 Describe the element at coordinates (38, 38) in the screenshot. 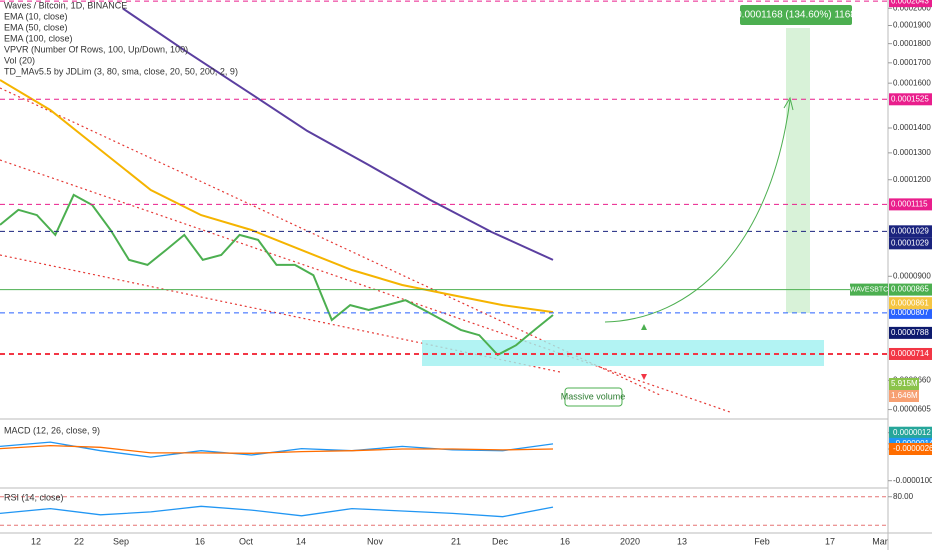

I see `legend-entry: EMA (100, close)` at that location.